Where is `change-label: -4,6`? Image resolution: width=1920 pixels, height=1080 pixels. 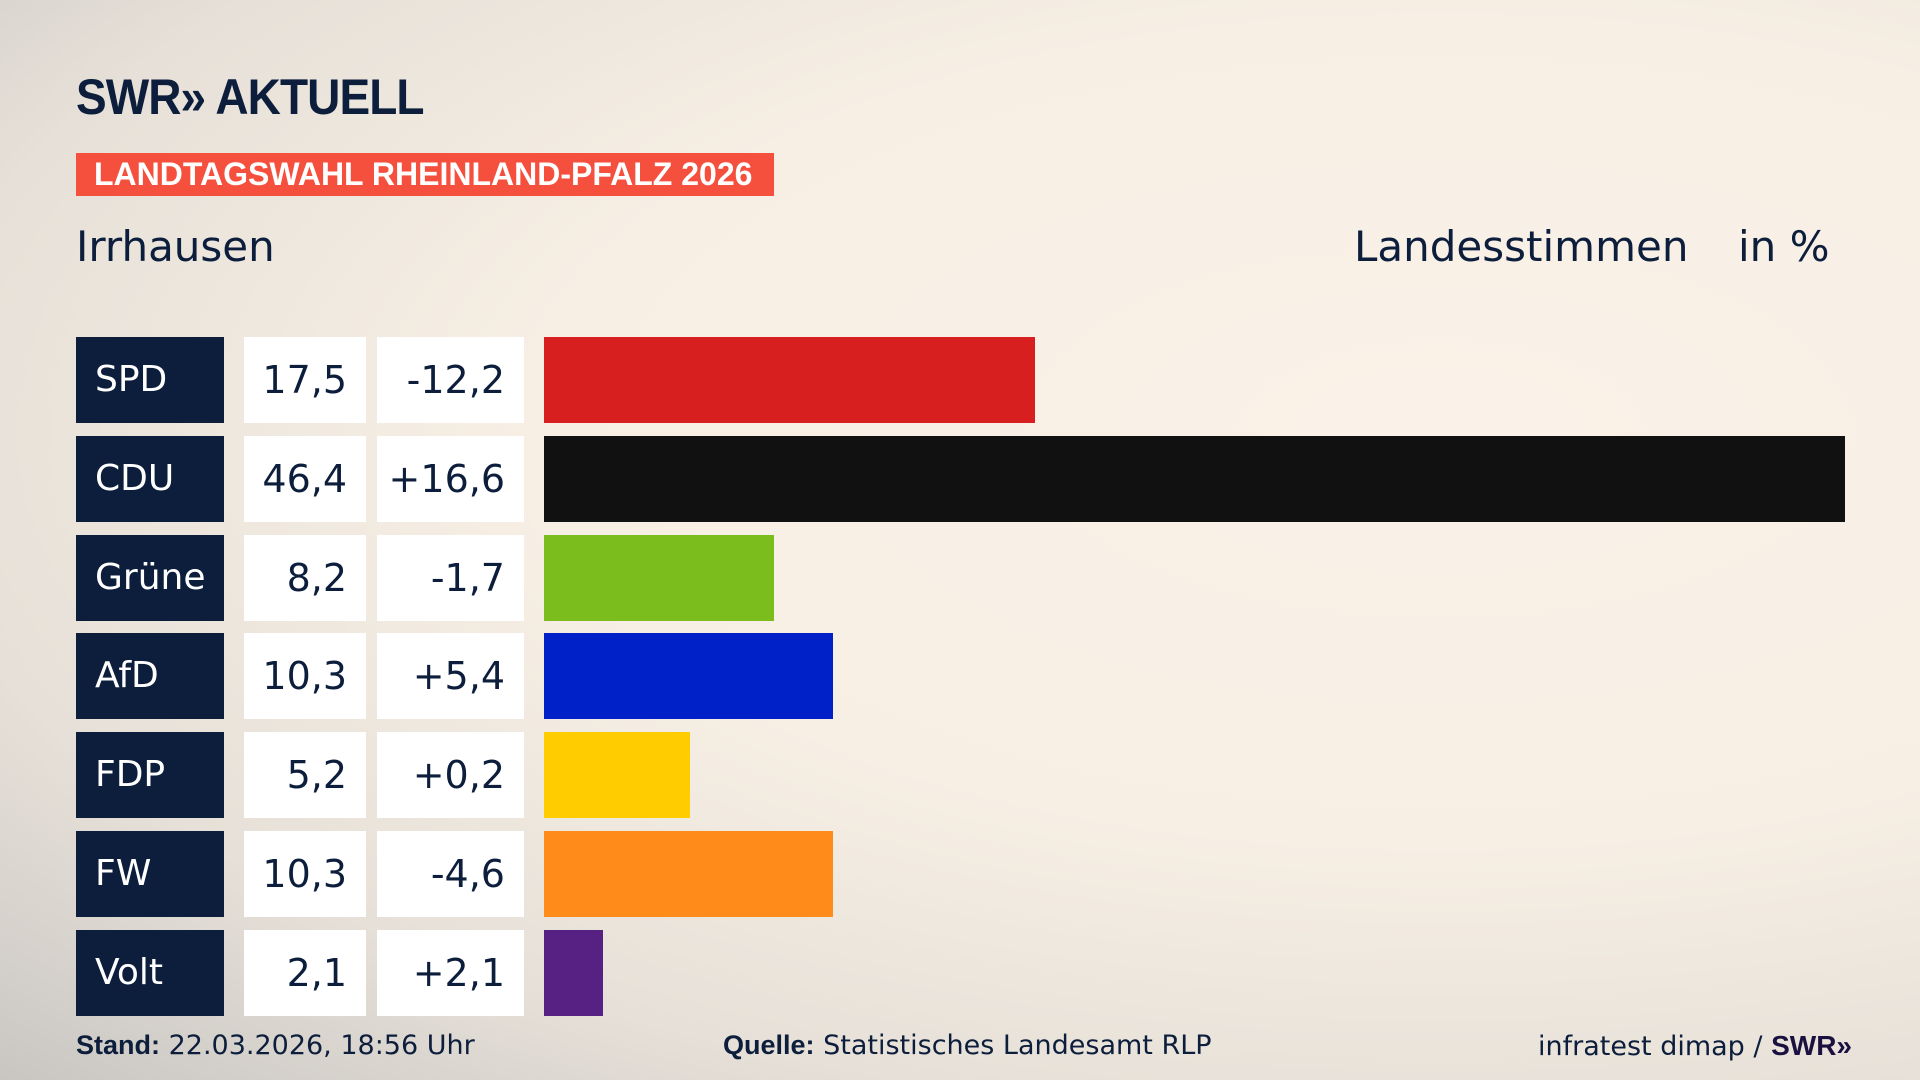 change-label: -4,6 is located at coordinates (450, 874).